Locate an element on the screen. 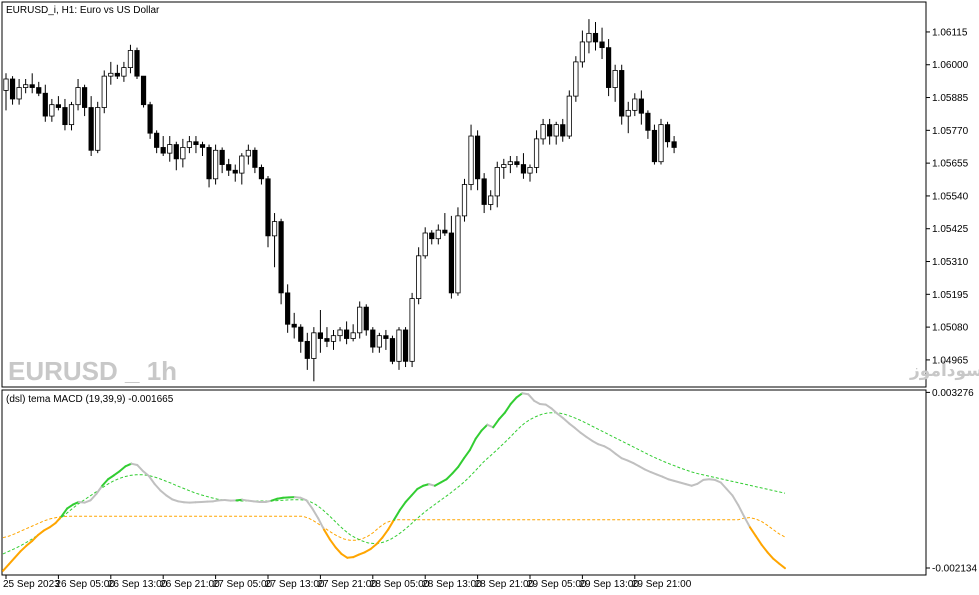  price-tick-label: 1.04965 is located at coordinates (950, 360).